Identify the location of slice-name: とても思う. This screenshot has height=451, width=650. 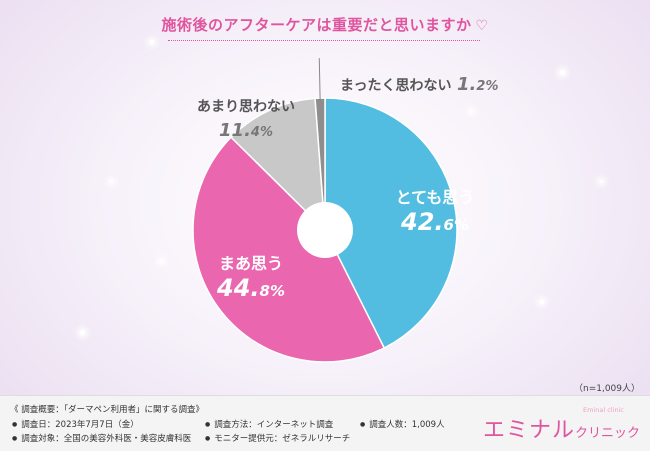
(435, 197).